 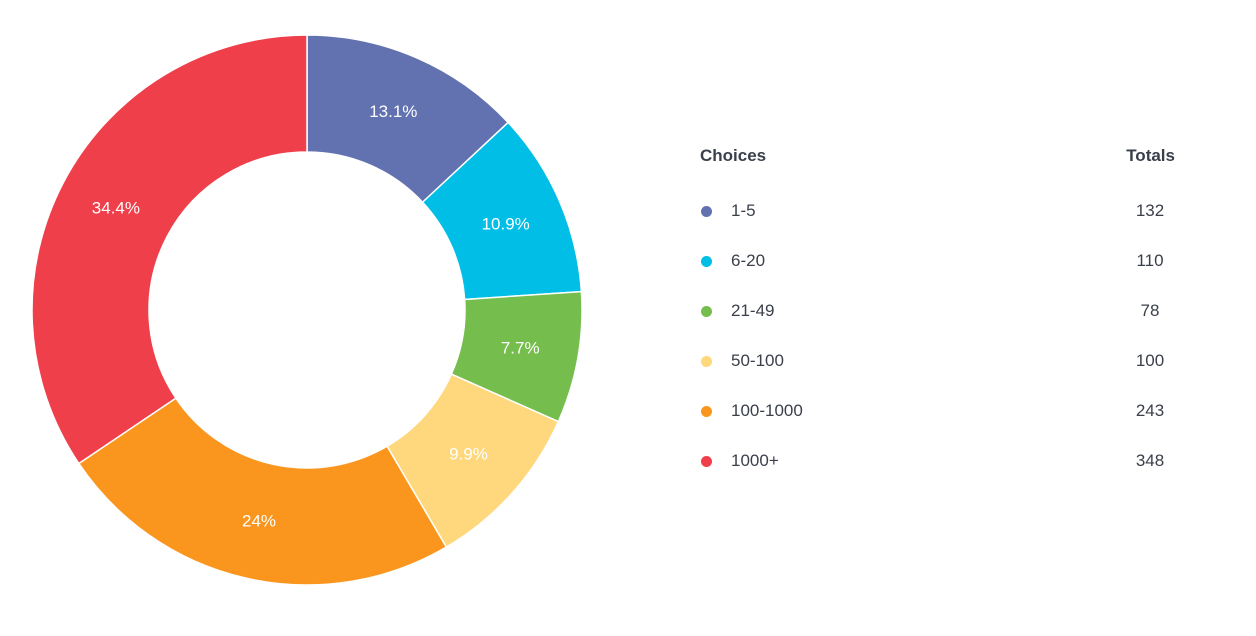 What do you see at coordinates (506, 224) in the screenshot?
I see `slice-label-6-20: 10.9%` at bounding box center [506, 224].